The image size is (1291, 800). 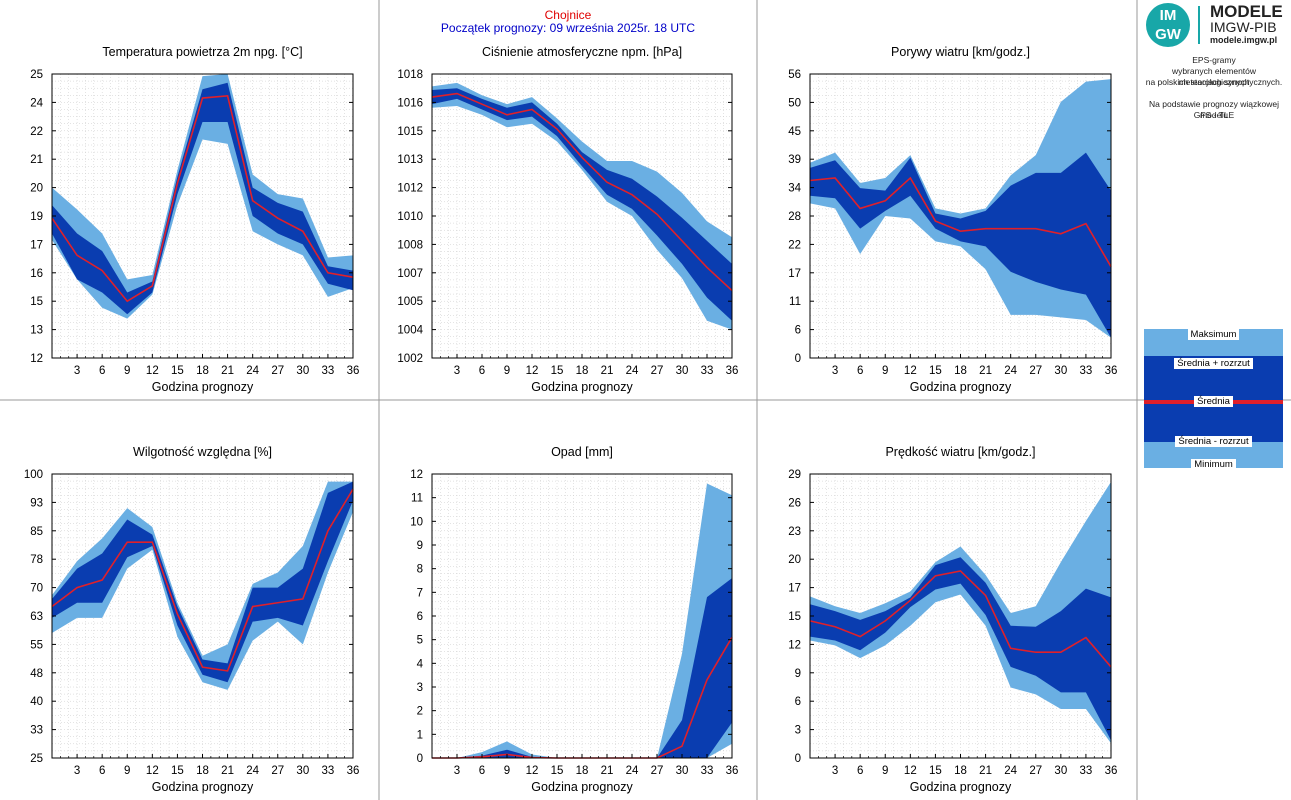 I want to click on y-tick-label: 16, so click(x=36, y=274).